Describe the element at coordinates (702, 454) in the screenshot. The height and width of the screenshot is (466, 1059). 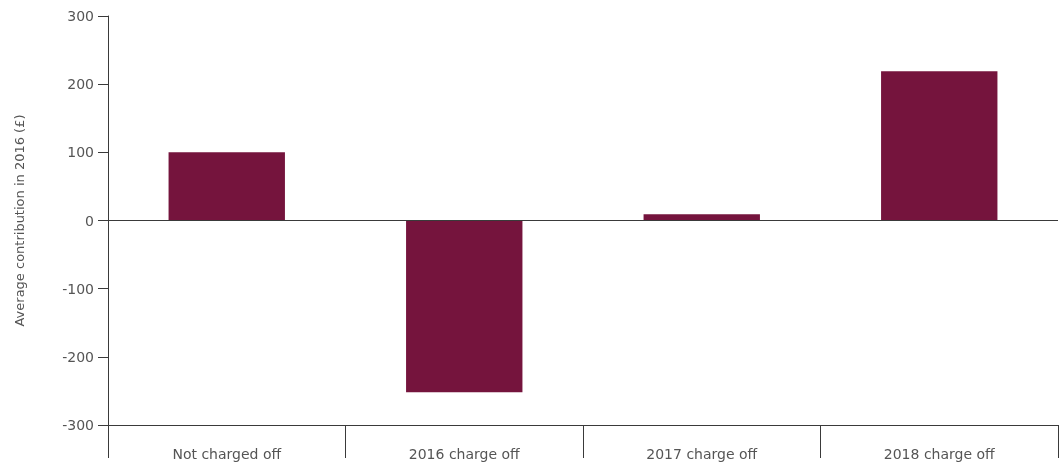
I see `x-tick-label: 2017 charge off` at that location.